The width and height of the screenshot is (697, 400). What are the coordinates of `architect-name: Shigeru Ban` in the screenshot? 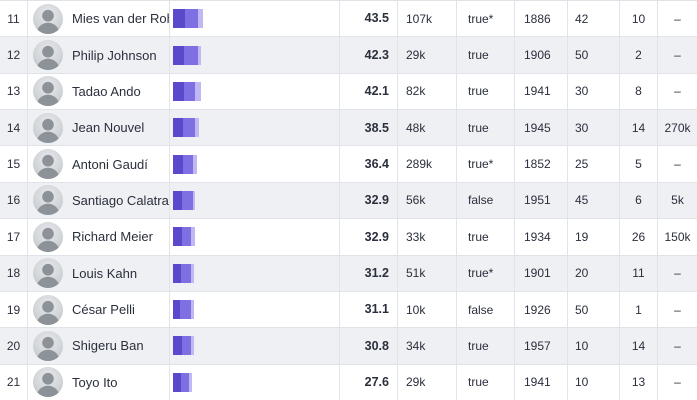 It's located at (108, 346).